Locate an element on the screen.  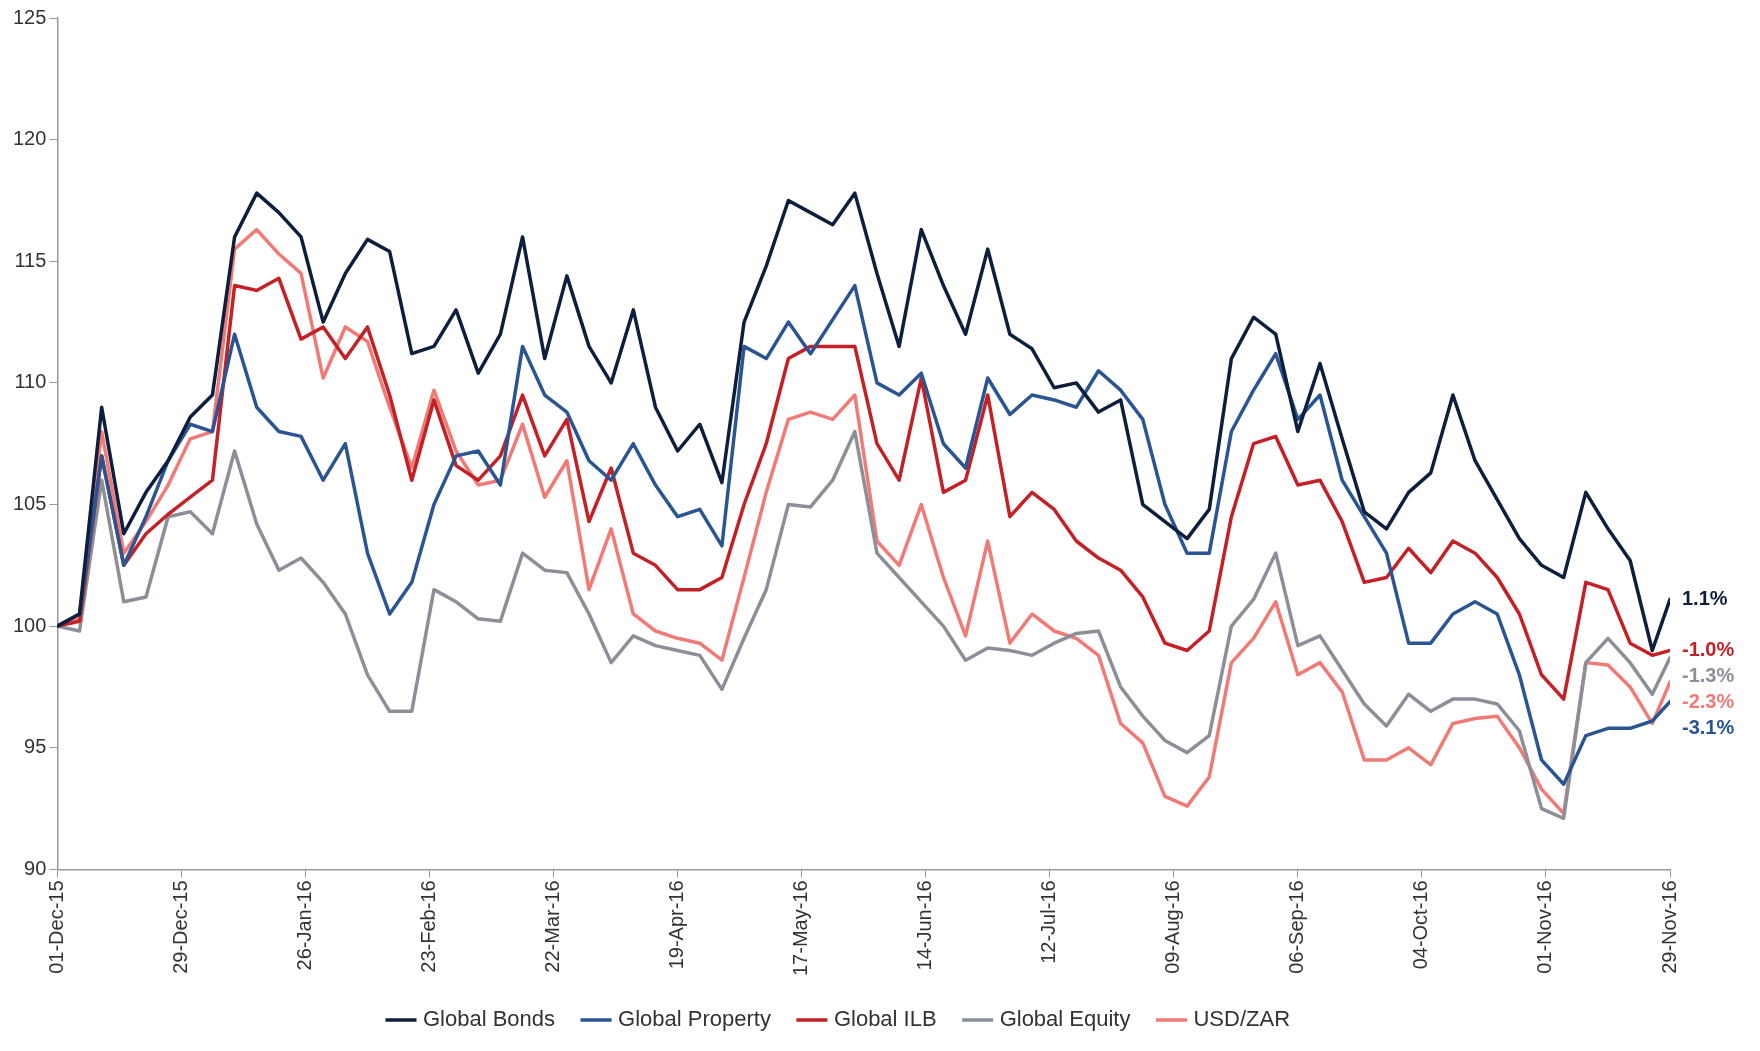
x-tick-label: 29-Dec-15 is located at coordinates (179, 927).